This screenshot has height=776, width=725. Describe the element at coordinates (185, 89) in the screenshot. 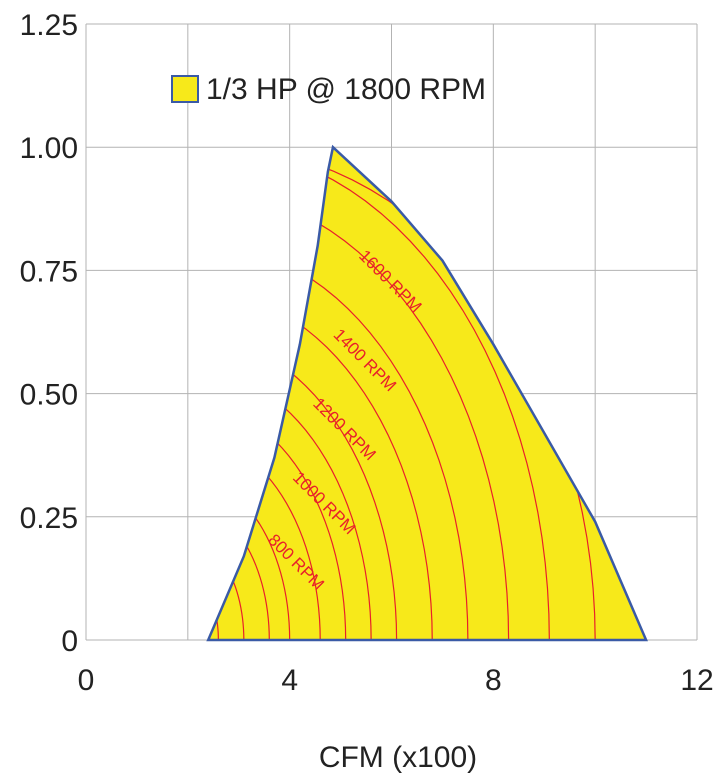

I see `legend-swatch` at that location.